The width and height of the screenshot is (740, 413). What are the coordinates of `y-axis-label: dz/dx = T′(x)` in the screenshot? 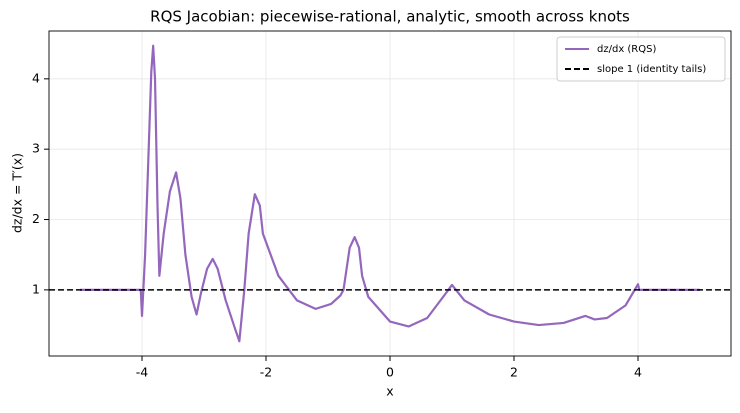 It's located at (17, 193).